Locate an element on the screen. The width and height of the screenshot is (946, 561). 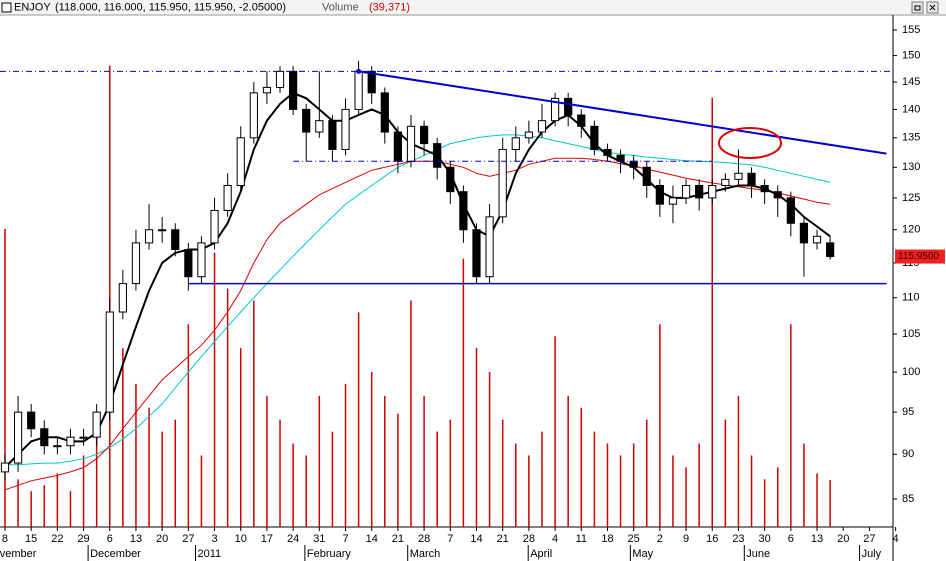
x-tick-label: 2 is located at coordinates (660, 539).